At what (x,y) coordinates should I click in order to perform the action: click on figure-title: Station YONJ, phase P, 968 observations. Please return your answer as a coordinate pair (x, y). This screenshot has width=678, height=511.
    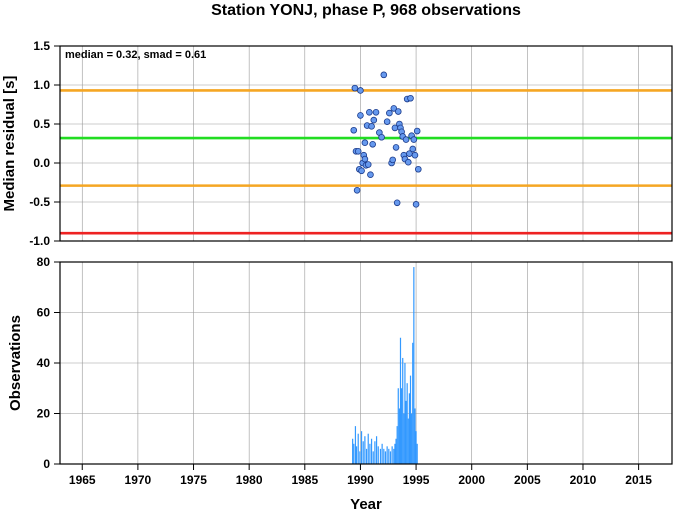
    Looking at the image, I should click on (366, 10).